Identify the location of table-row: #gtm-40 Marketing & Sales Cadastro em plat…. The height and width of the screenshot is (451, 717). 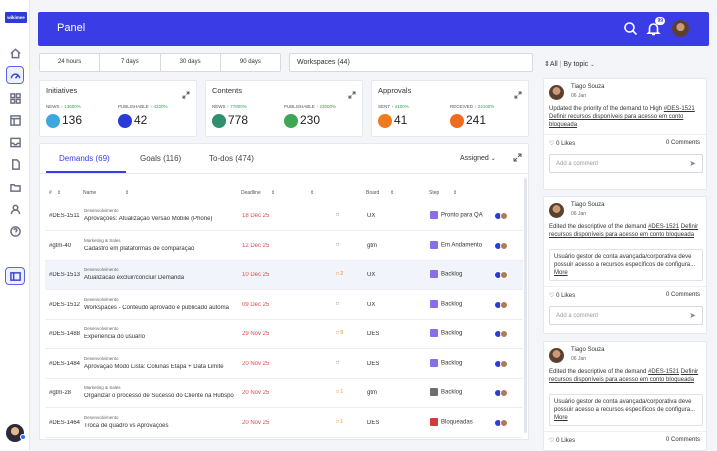
(284, 246).